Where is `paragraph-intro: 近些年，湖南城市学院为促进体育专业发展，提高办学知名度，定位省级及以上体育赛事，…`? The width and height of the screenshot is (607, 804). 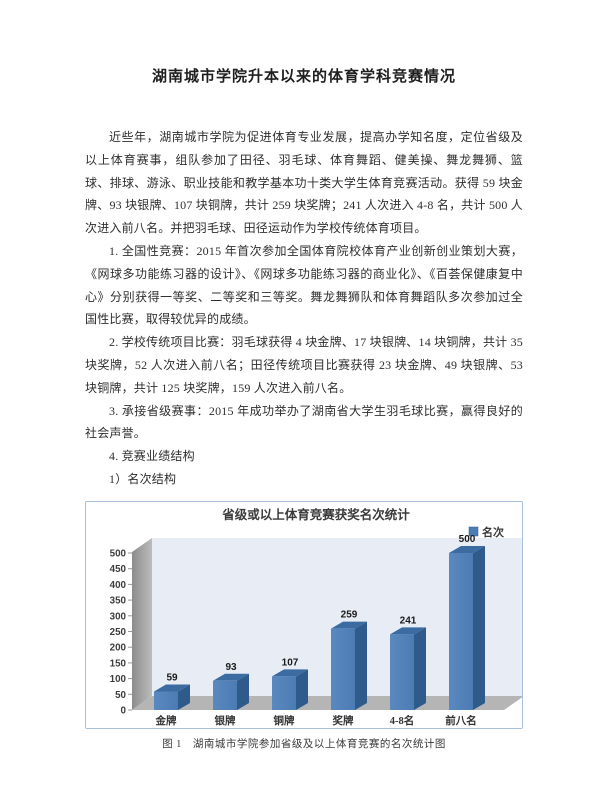
paragraph-intro: 近些年，湖南城市学院为促进体育专业发展，提高办学知名度，定位省级及以上体育赛事，… is located at coordinates (304, 183).